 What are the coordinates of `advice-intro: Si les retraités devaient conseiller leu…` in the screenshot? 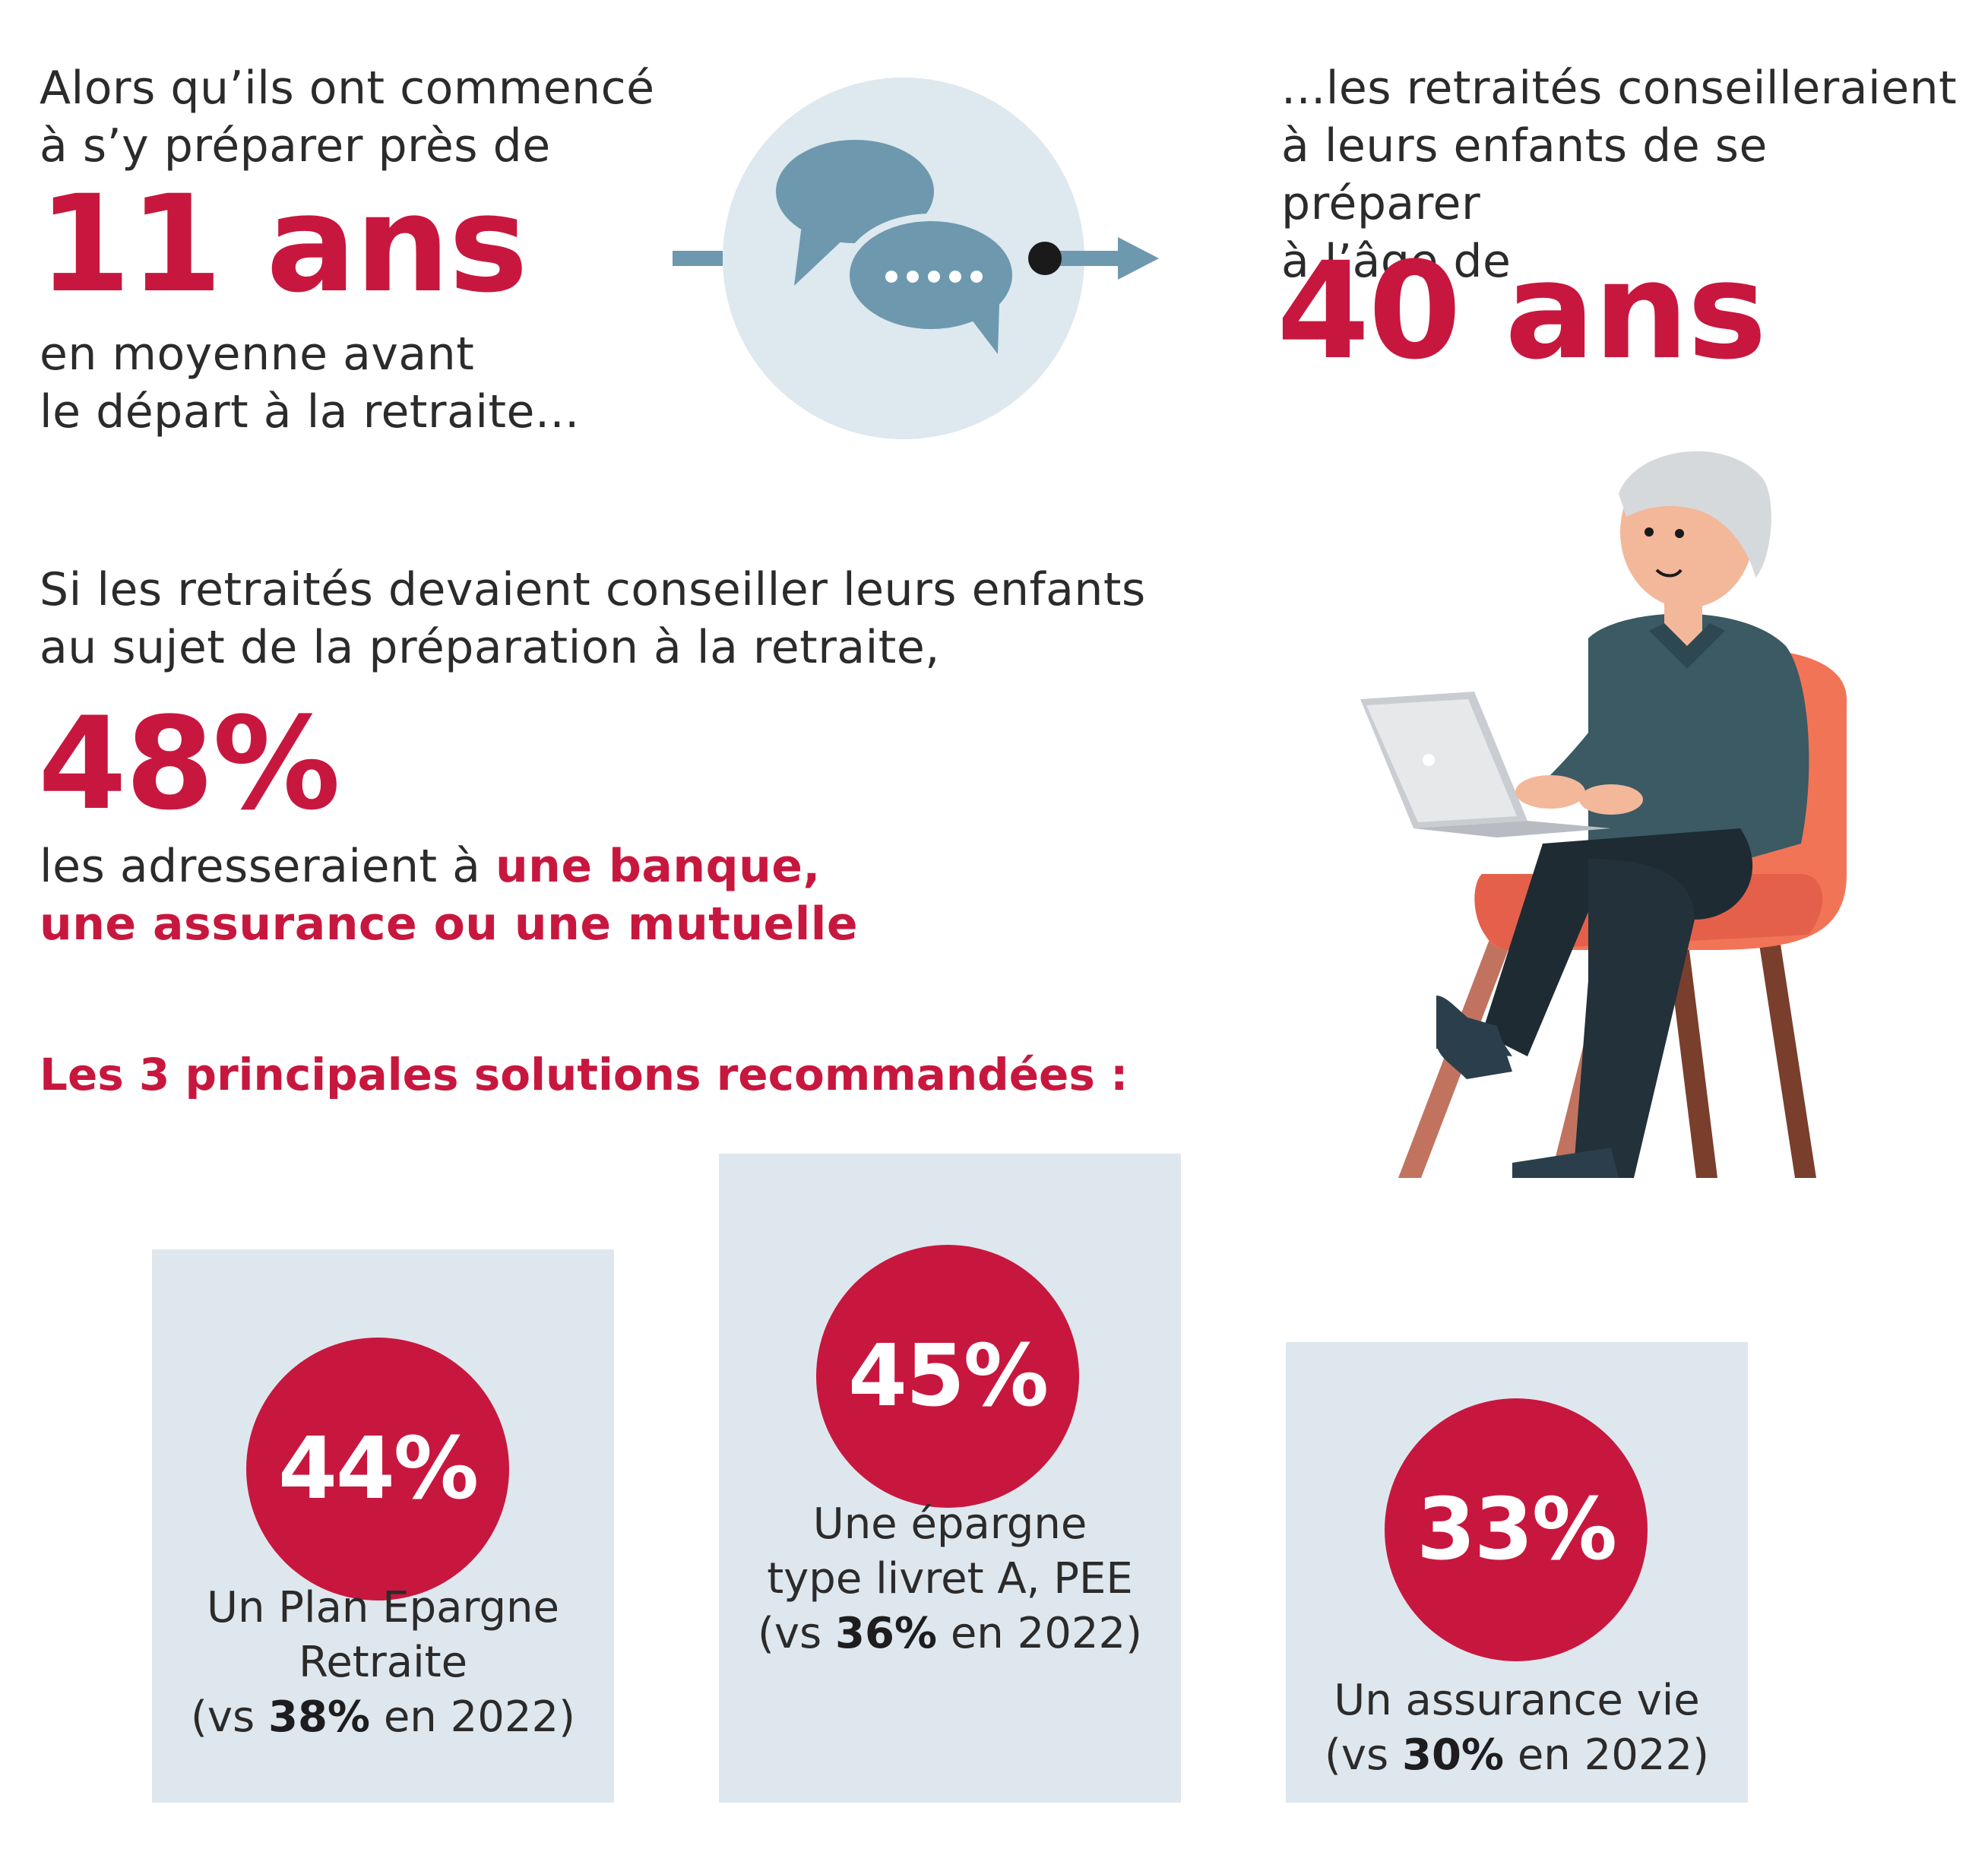 It's located at (609, 618).